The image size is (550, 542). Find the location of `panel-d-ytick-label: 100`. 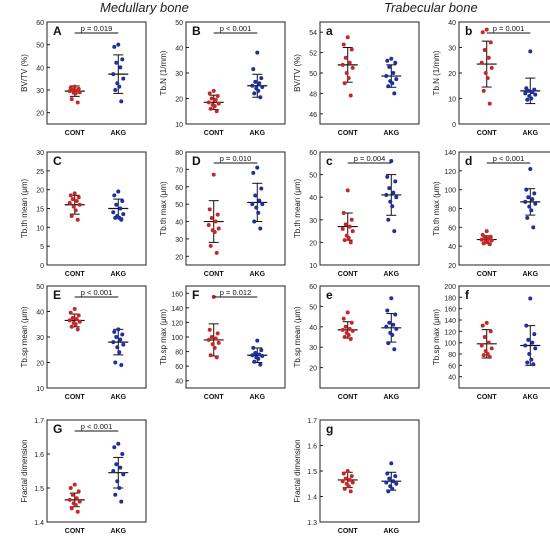

panel-d-ytick-label: 100 is located at coordinates (450, 191).